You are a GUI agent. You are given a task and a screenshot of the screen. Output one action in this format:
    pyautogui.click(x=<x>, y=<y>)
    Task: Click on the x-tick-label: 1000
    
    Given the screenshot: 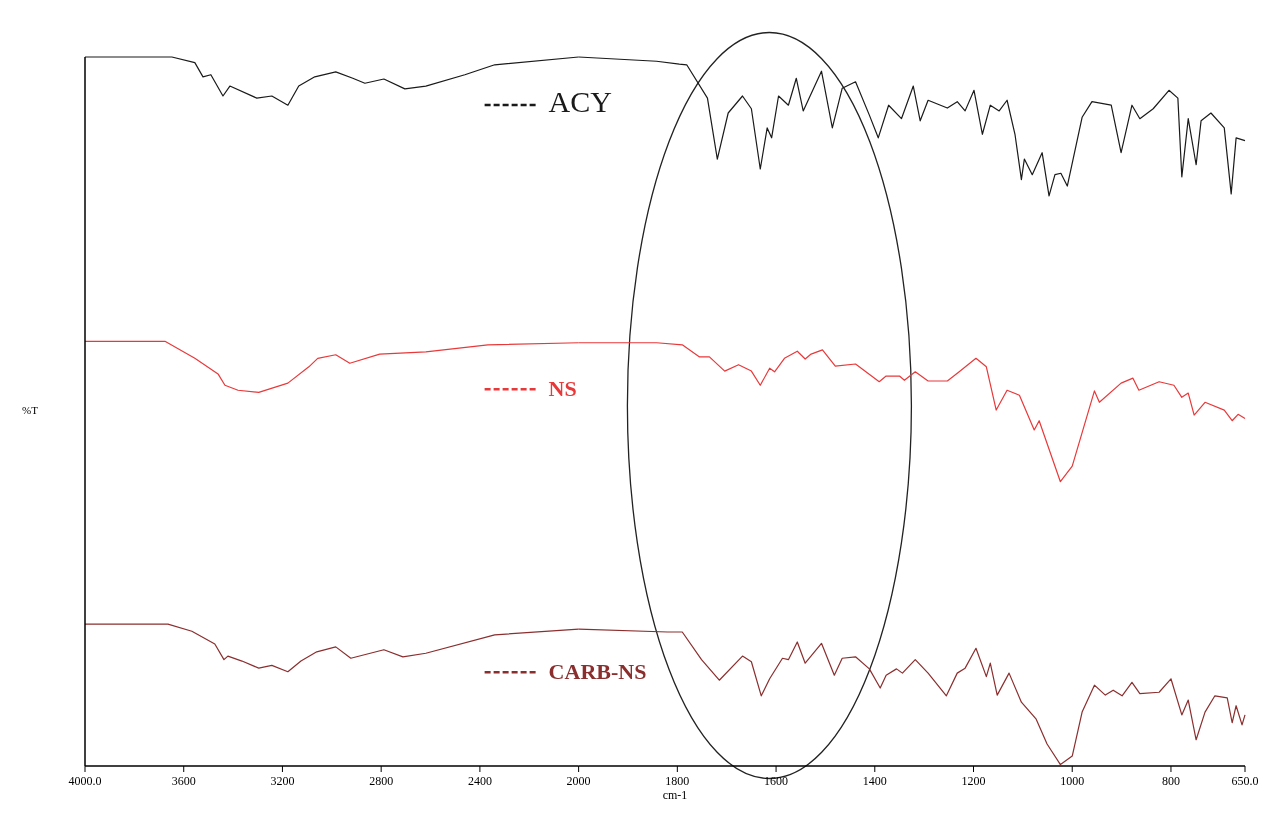 What is the action you would take?
    pyautogui.click(x=1072, y=781)
    